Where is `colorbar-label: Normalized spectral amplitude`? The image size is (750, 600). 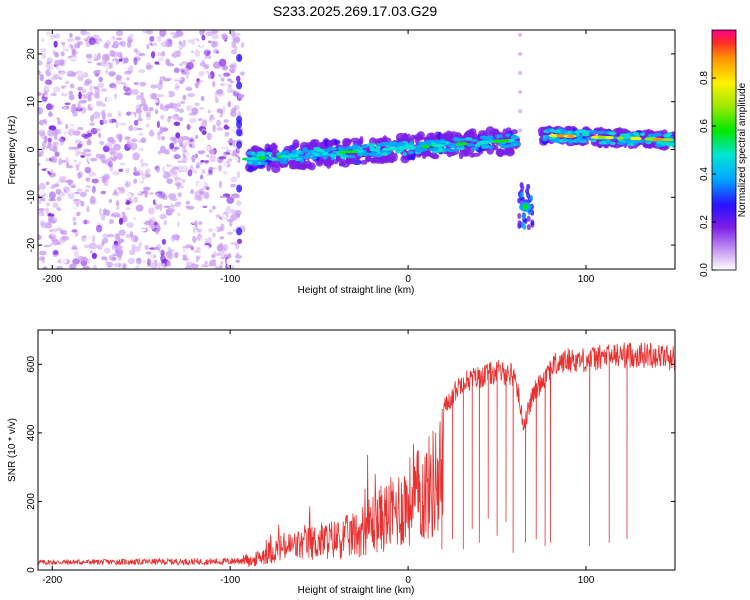
colorbar-label: Normalized spectral amplitude is located at coordinates (742, 149).